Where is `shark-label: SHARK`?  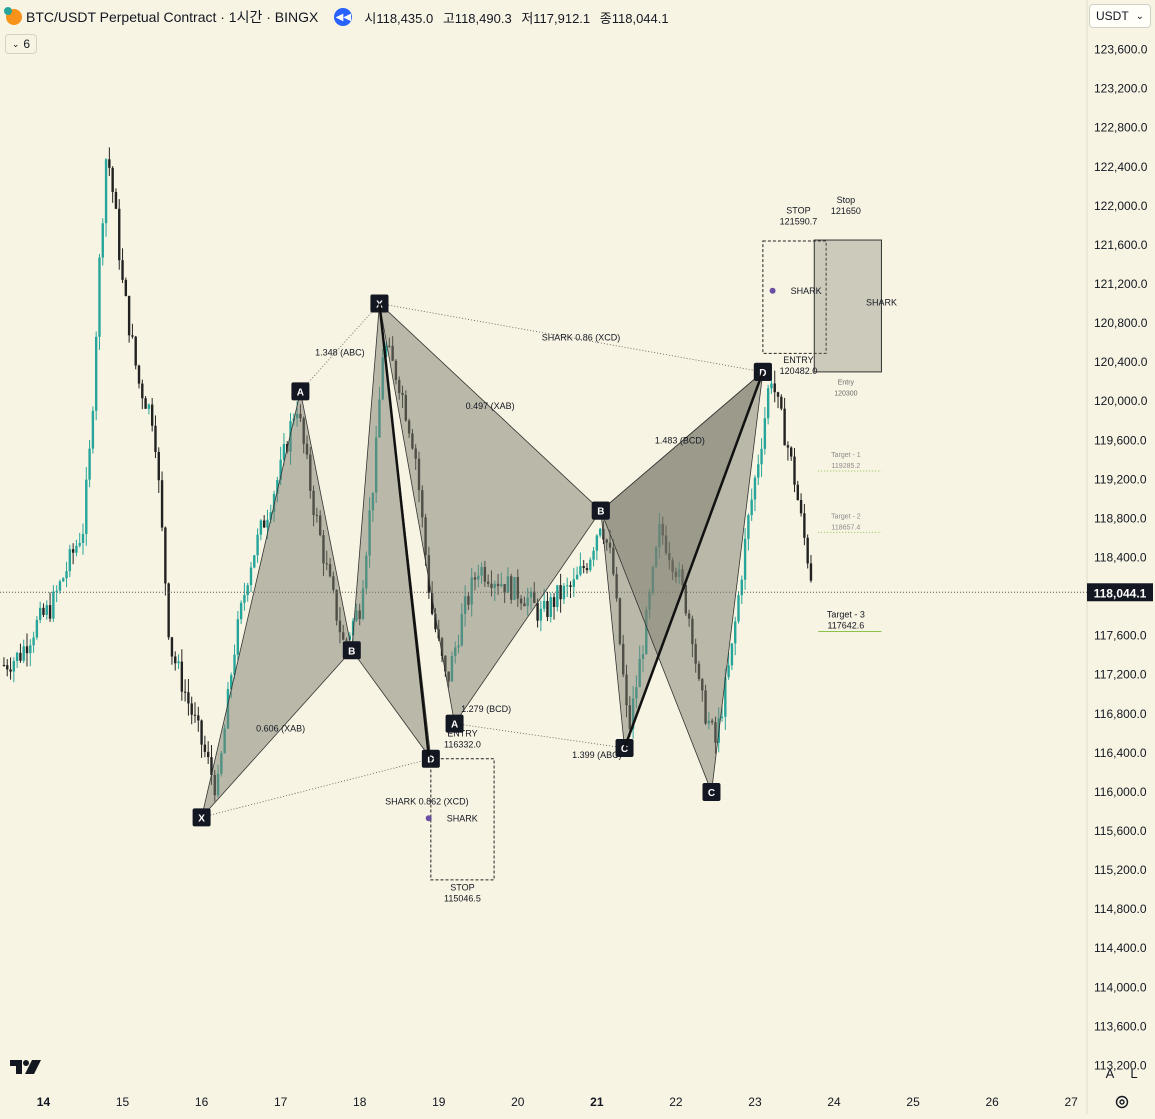 shark-label: SHARK is located at coordinates (881, 302).